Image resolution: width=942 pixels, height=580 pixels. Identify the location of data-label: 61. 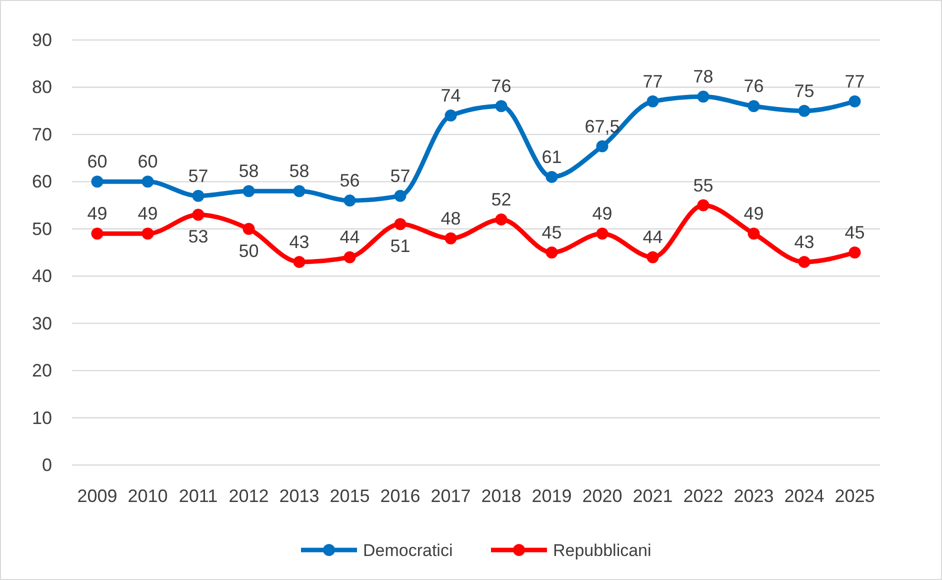
(552, 156).